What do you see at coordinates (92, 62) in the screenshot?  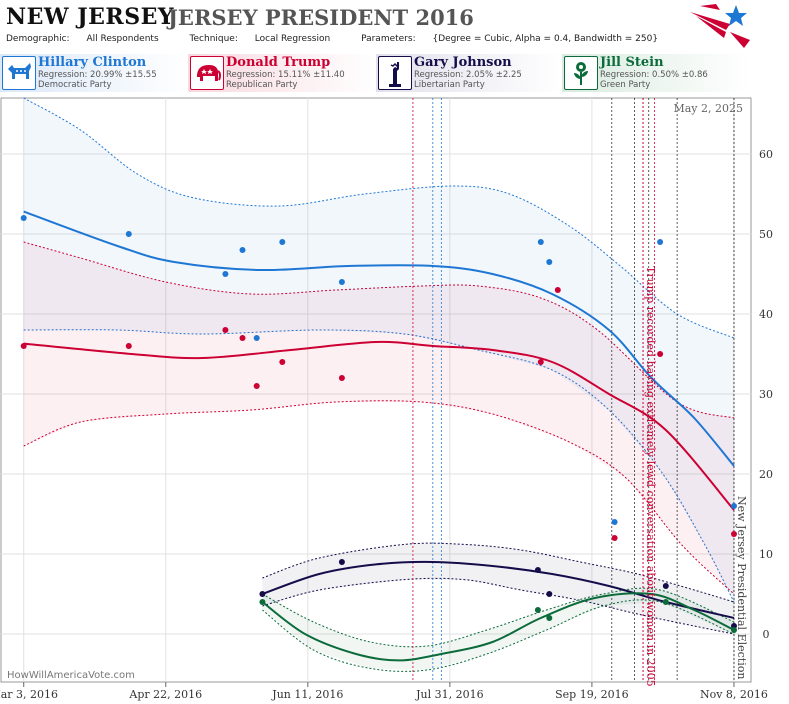 I see `candidate-name: Hillary Clinton` at bounding box center [92, 62].